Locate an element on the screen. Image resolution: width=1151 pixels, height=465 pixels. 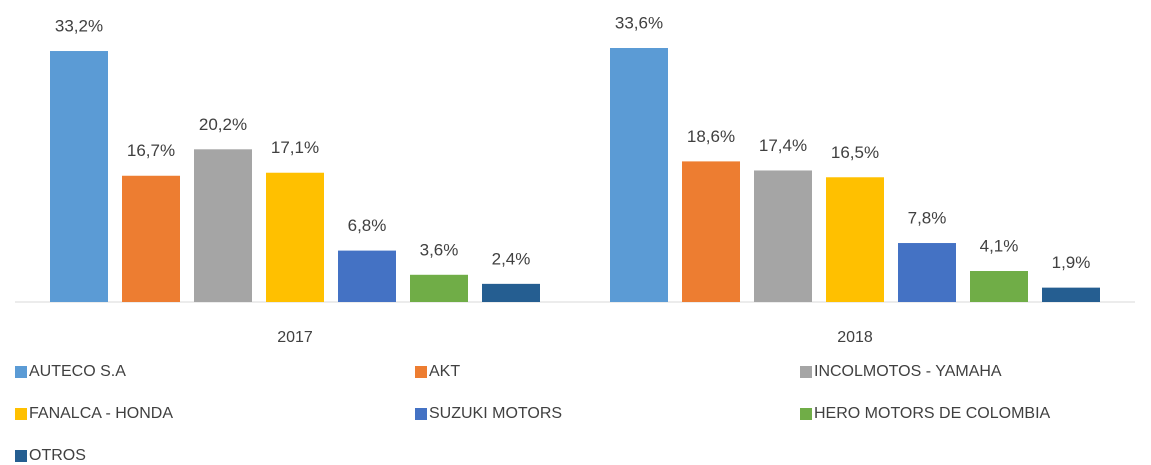
data-label: 17,1% is located at coordinates (295, 147).